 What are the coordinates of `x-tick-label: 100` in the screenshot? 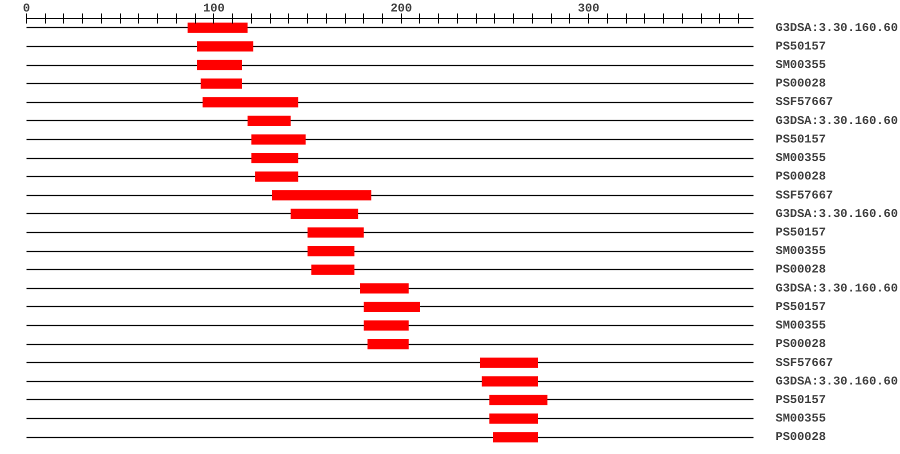 It's located at (214, 9).